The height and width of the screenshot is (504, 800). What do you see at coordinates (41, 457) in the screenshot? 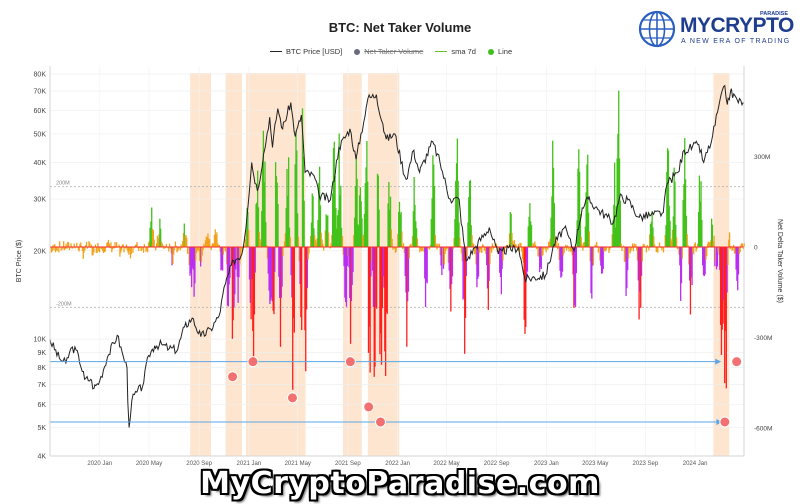
I see `left-axis-tick-label: 4K` at bounding box center [41, 457].